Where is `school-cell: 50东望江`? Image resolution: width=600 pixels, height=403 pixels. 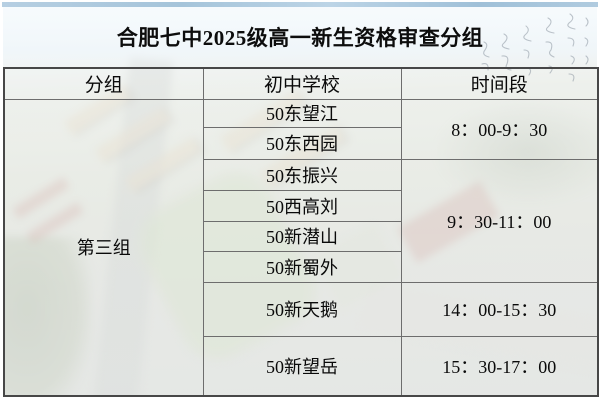
school-cell: 50东望江 is located at coordinates (302, 113).